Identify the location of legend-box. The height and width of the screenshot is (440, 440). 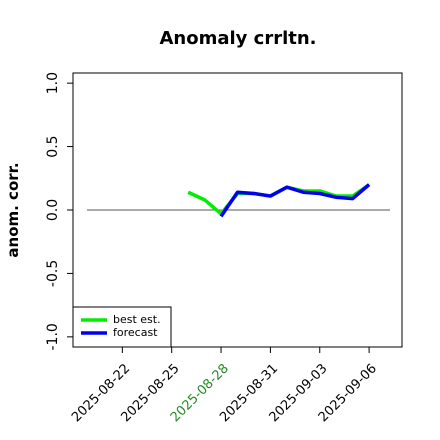
(122, 327).